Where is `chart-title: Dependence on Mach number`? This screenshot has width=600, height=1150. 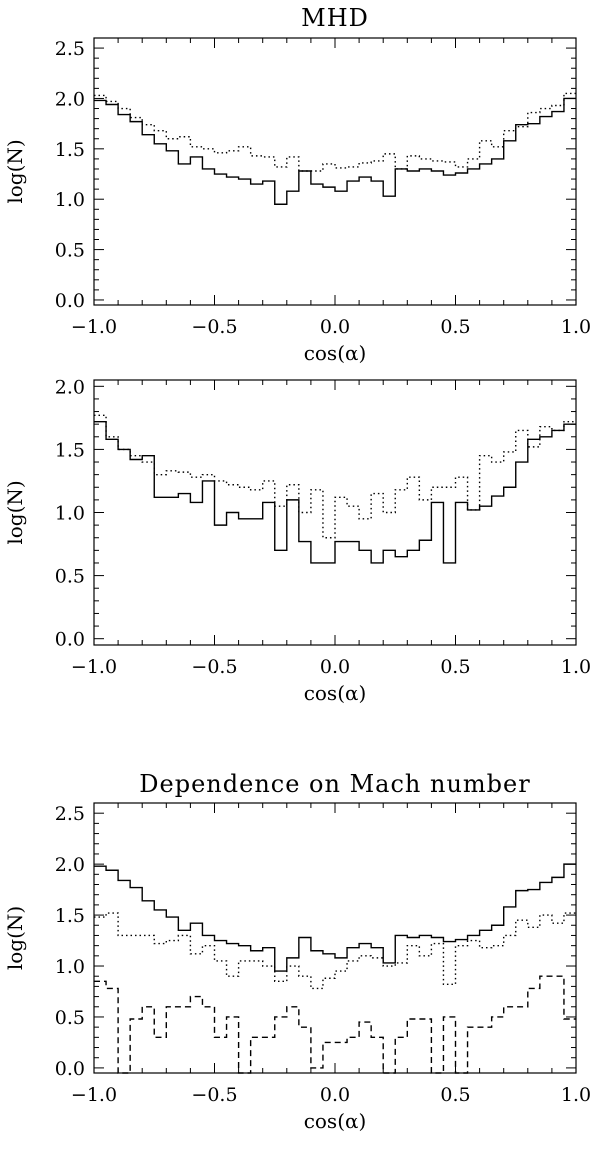 chart-title: Dependence on Mach number is located at coordinates (334, 784).